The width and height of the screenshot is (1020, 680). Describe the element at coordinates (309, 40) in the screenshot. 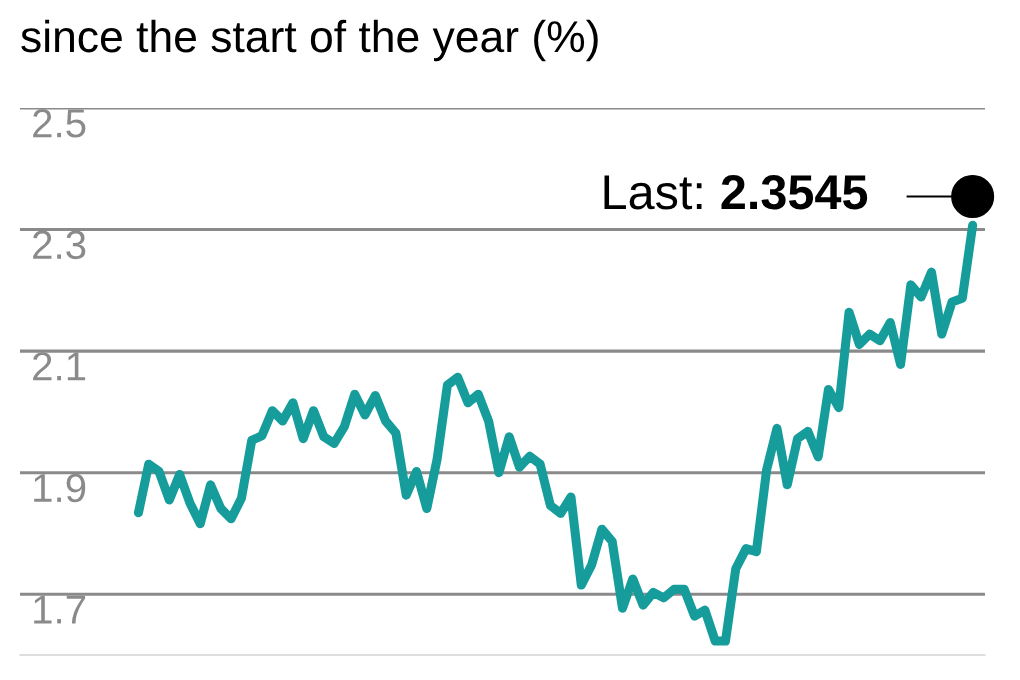

I see `chart-title: since the start of the year (%)` at that location.